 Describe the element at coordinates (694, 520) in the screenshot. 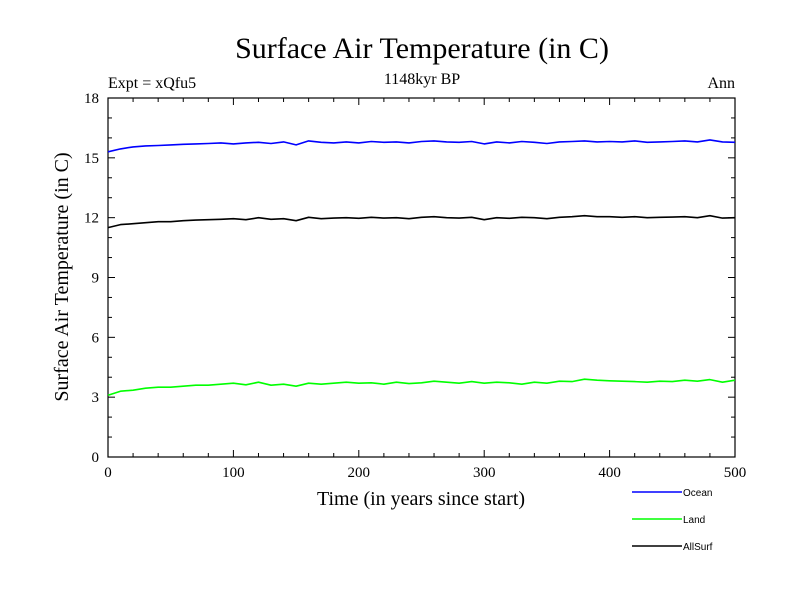

I see `legend-label-land: Land` at that location.